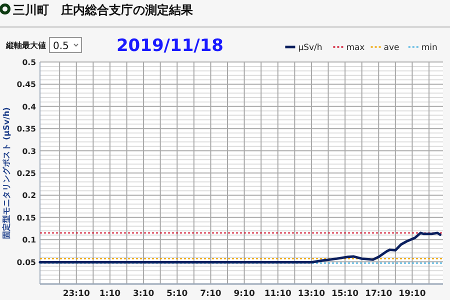  What do you see at coordinates (170, 46) in the screenshot?
I see `chart-subtitle: 2019/11/18` at bounding box center [170, 46].